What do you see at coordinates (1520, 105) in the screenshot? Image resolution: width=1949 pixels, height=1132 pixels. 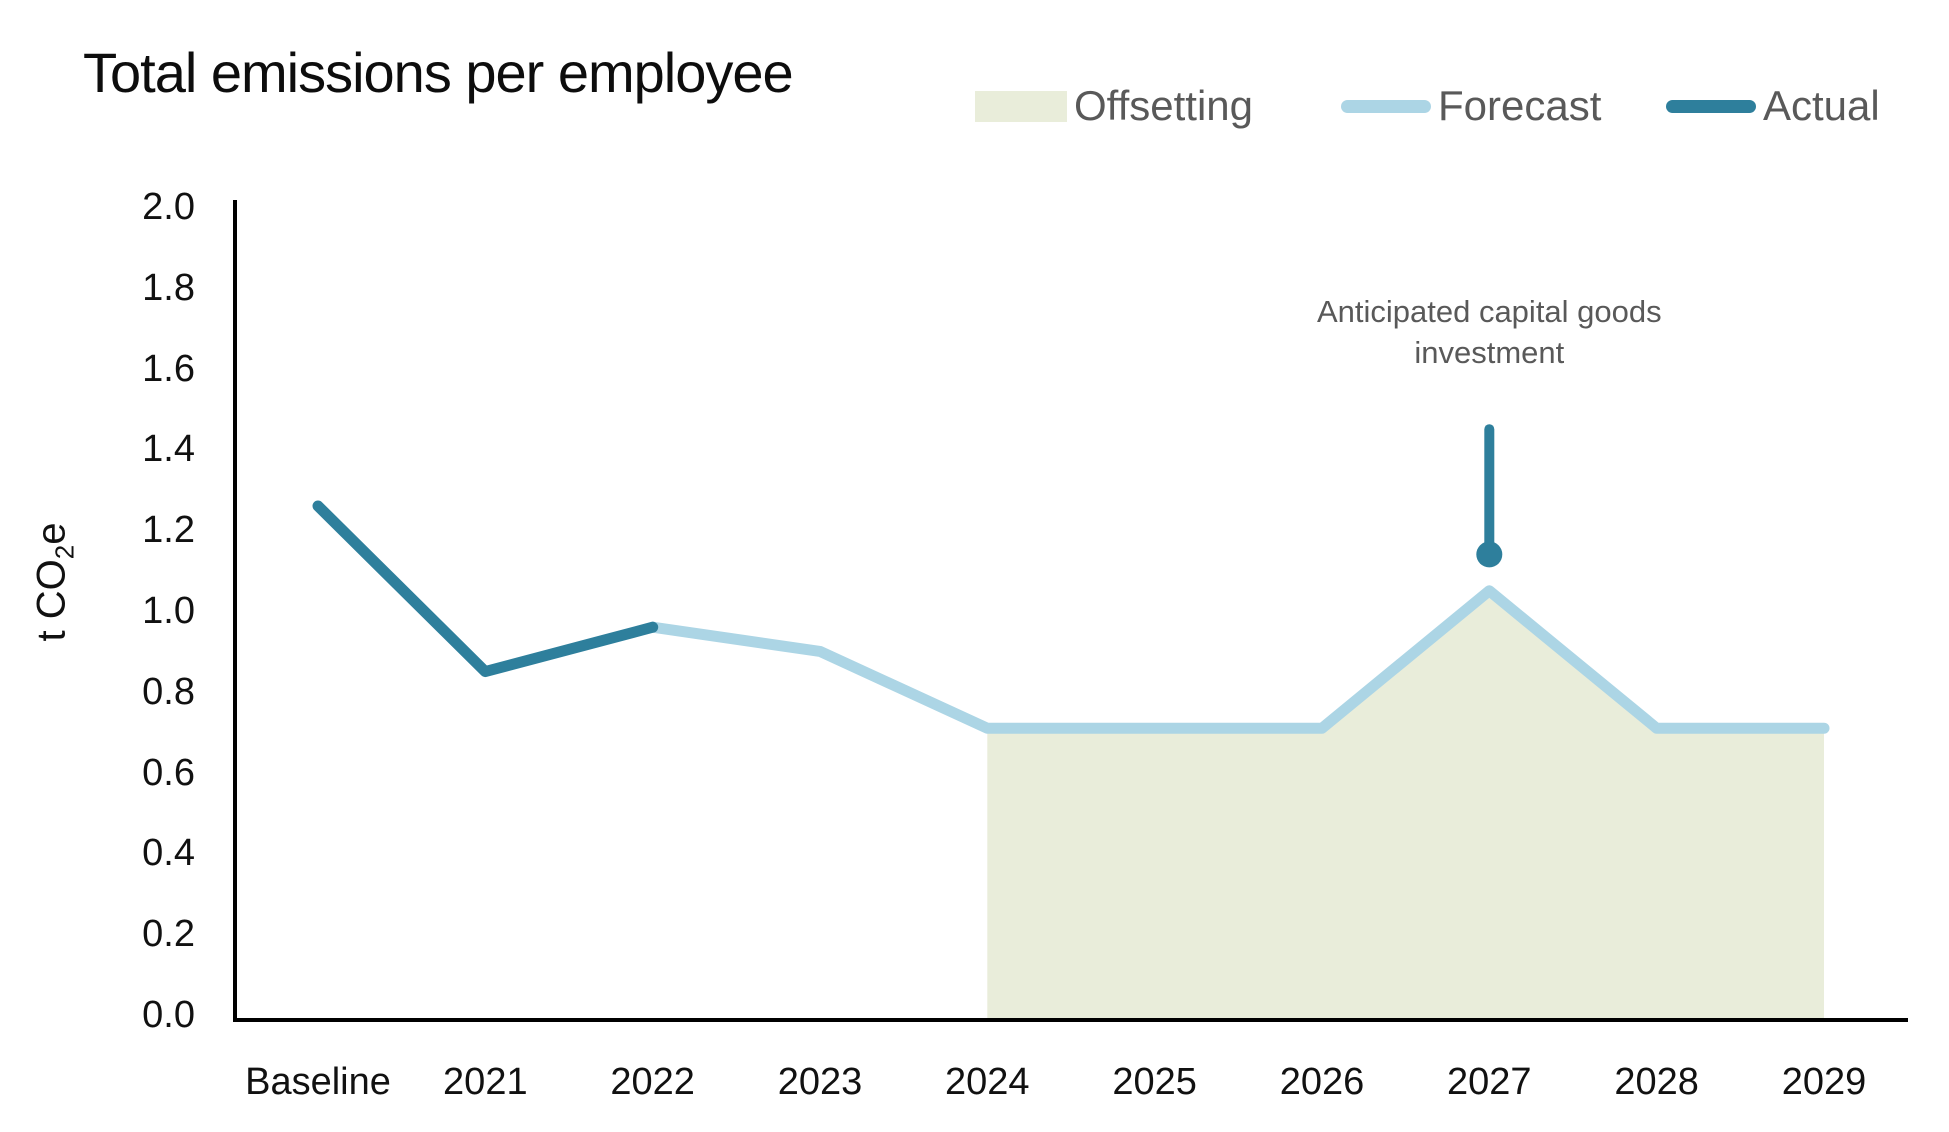 I see `legend-label-forecast: Forecast` at bounding box center [1520, 105].